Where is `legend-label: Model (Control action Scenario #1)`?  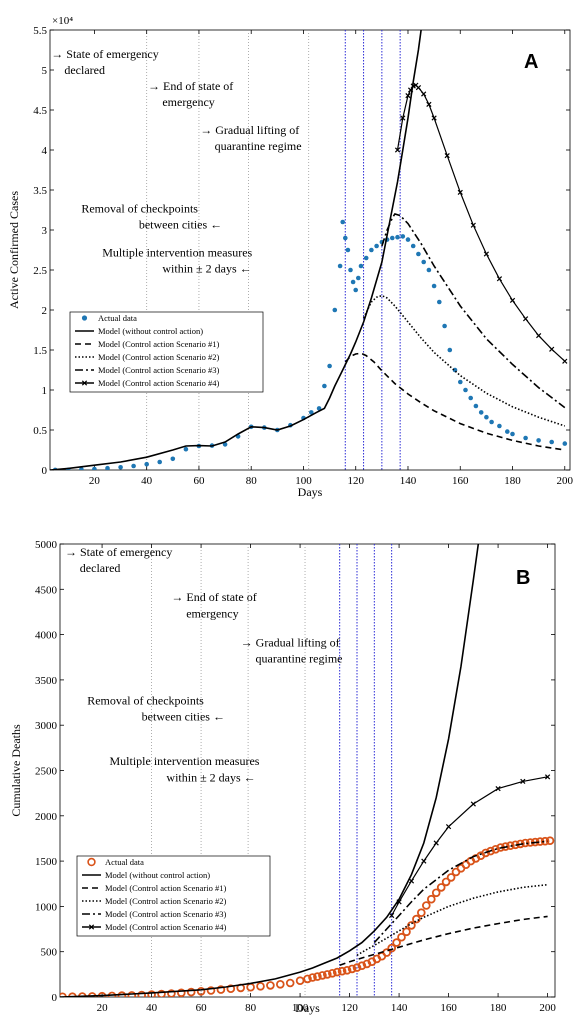 legend-label: Model (Control action Scenario #1) is located at coordinates (166, 888).